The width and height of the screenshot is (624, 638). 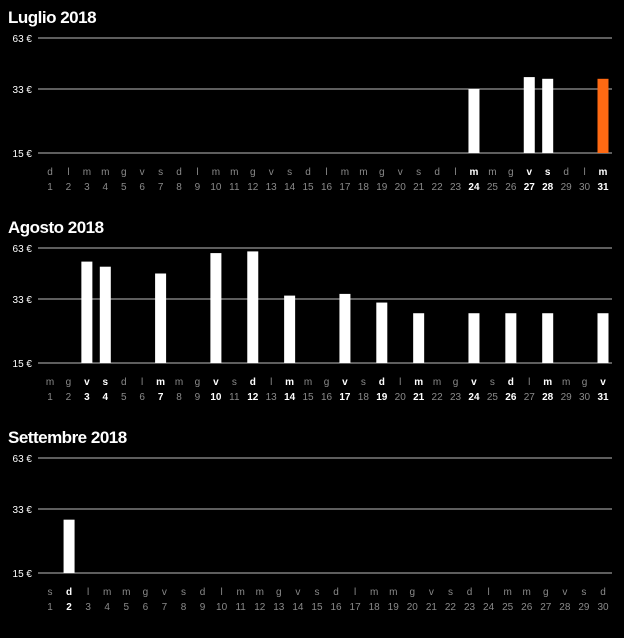 I want to click on price-bar-selected, so click(x=603, y=115).